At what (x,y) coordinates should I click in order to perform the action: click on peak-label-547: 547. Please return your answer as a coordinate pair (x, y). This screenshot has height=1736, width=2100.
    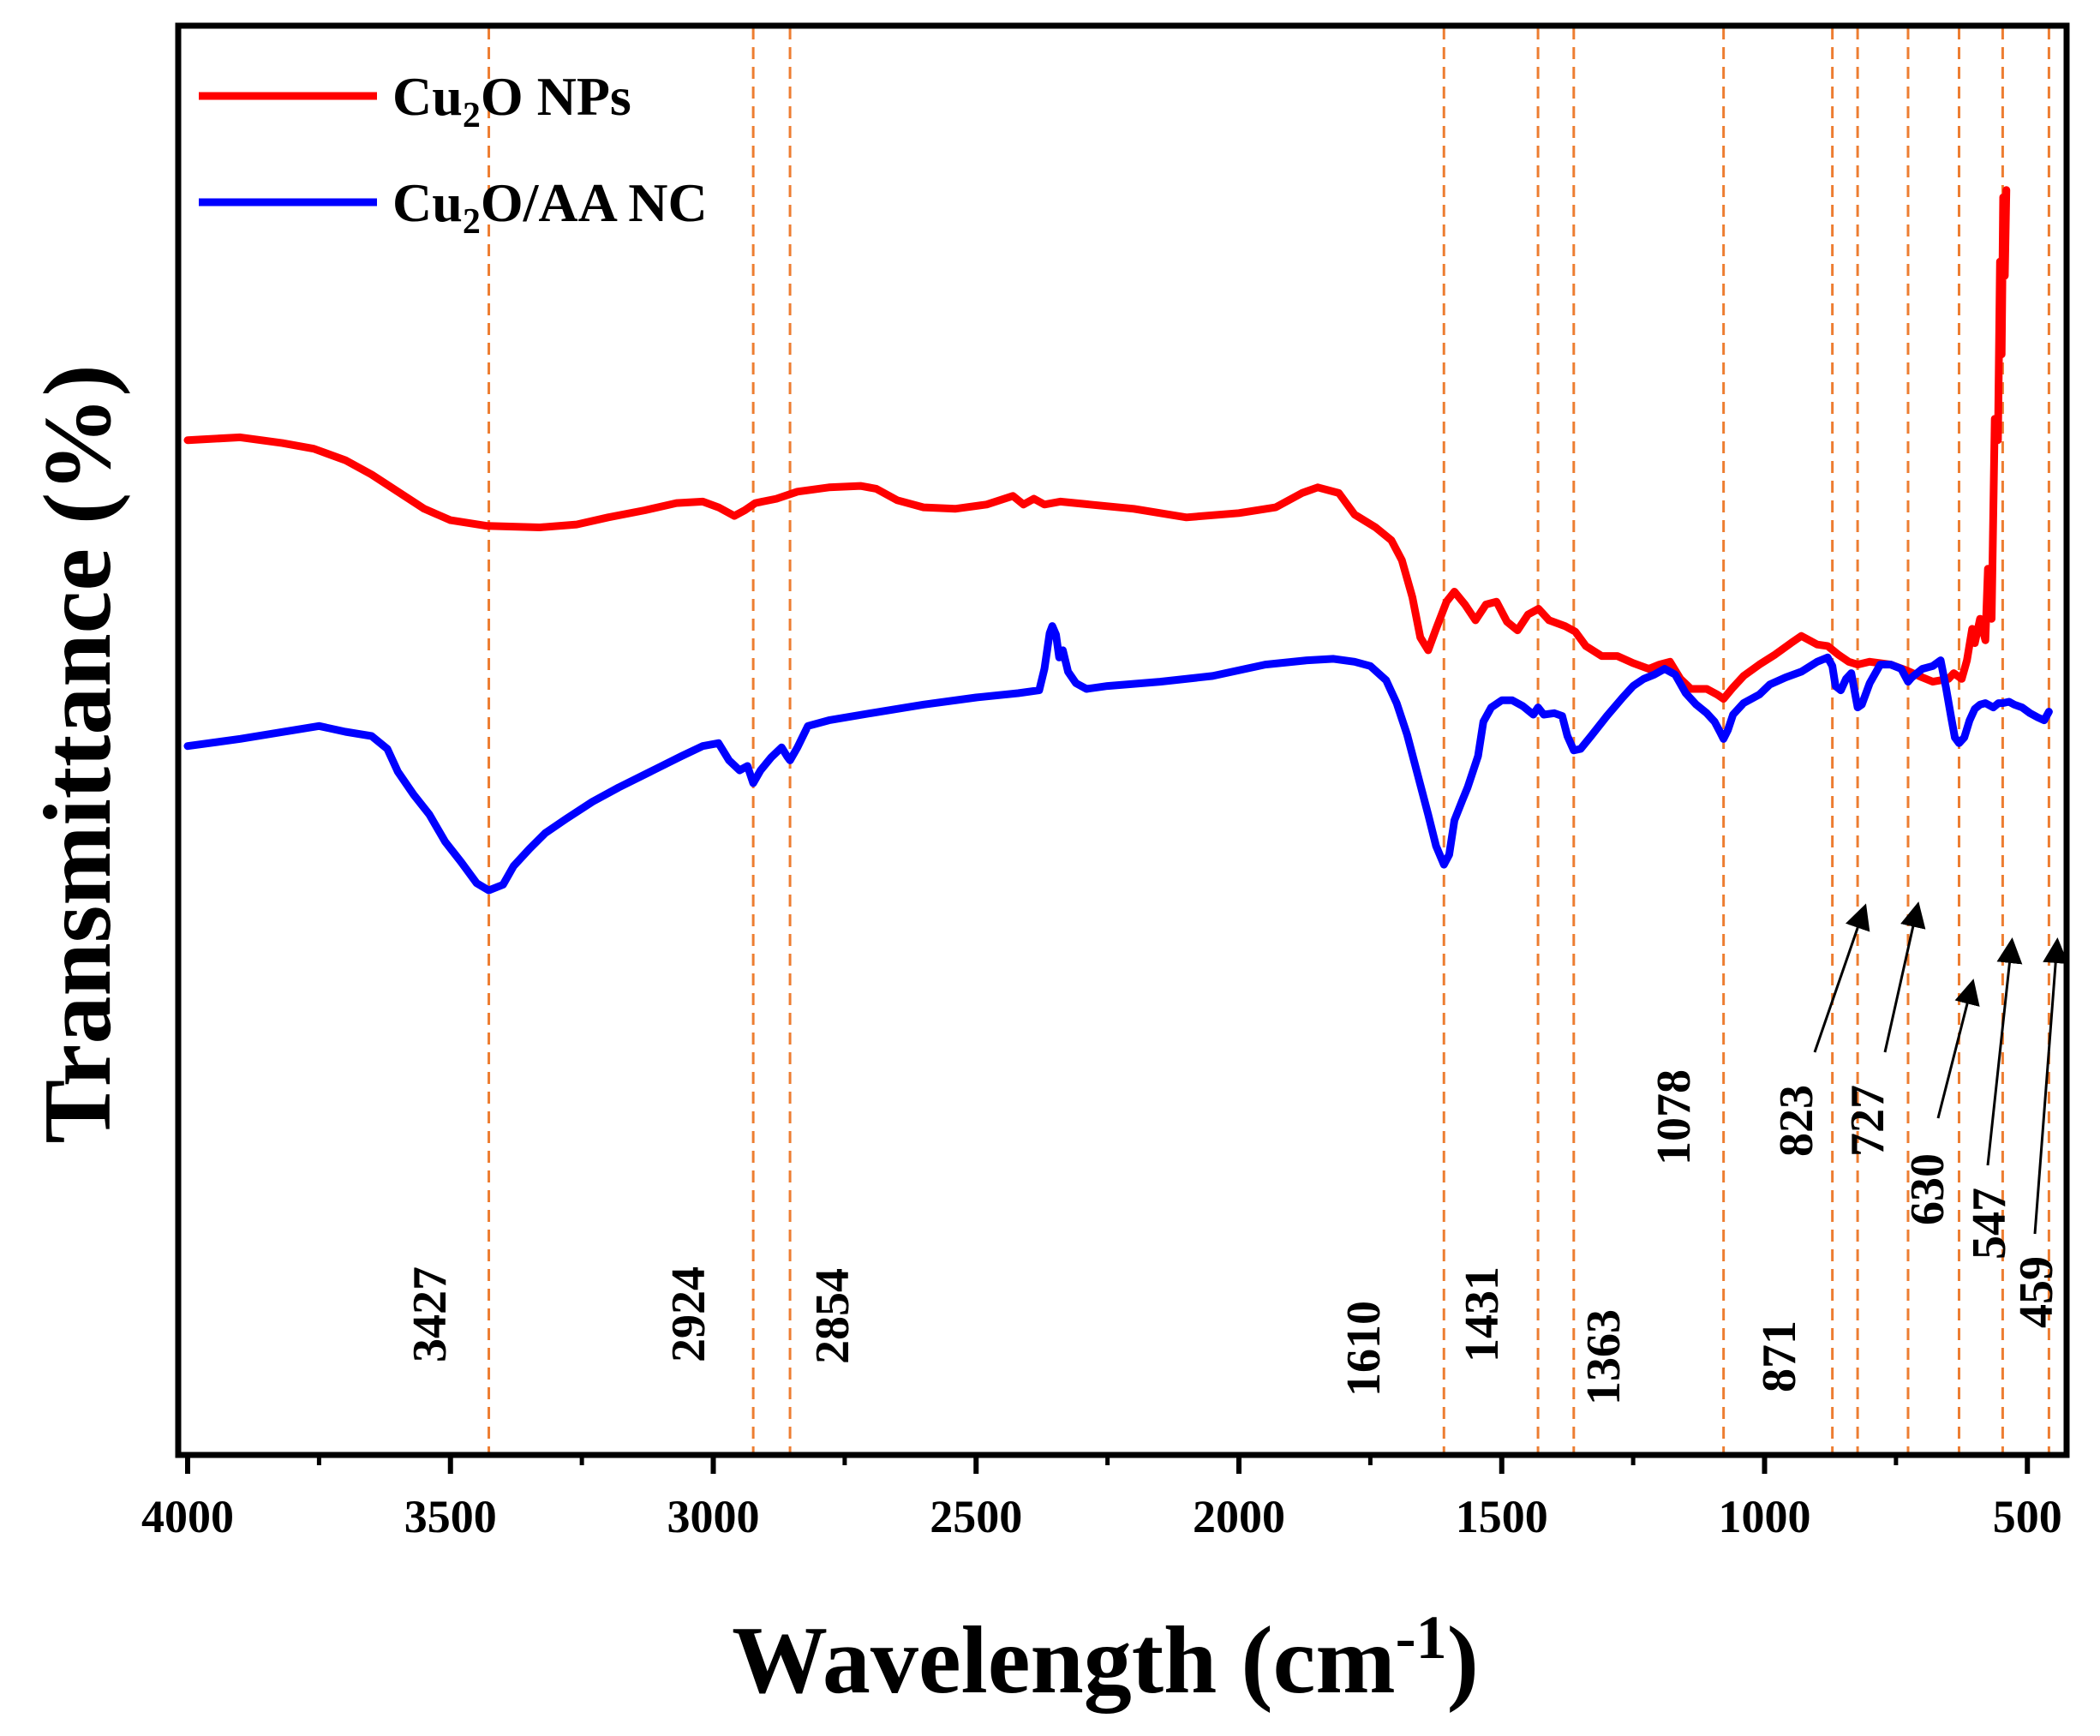
    Looking at the image, I should click on (1989, 1224).